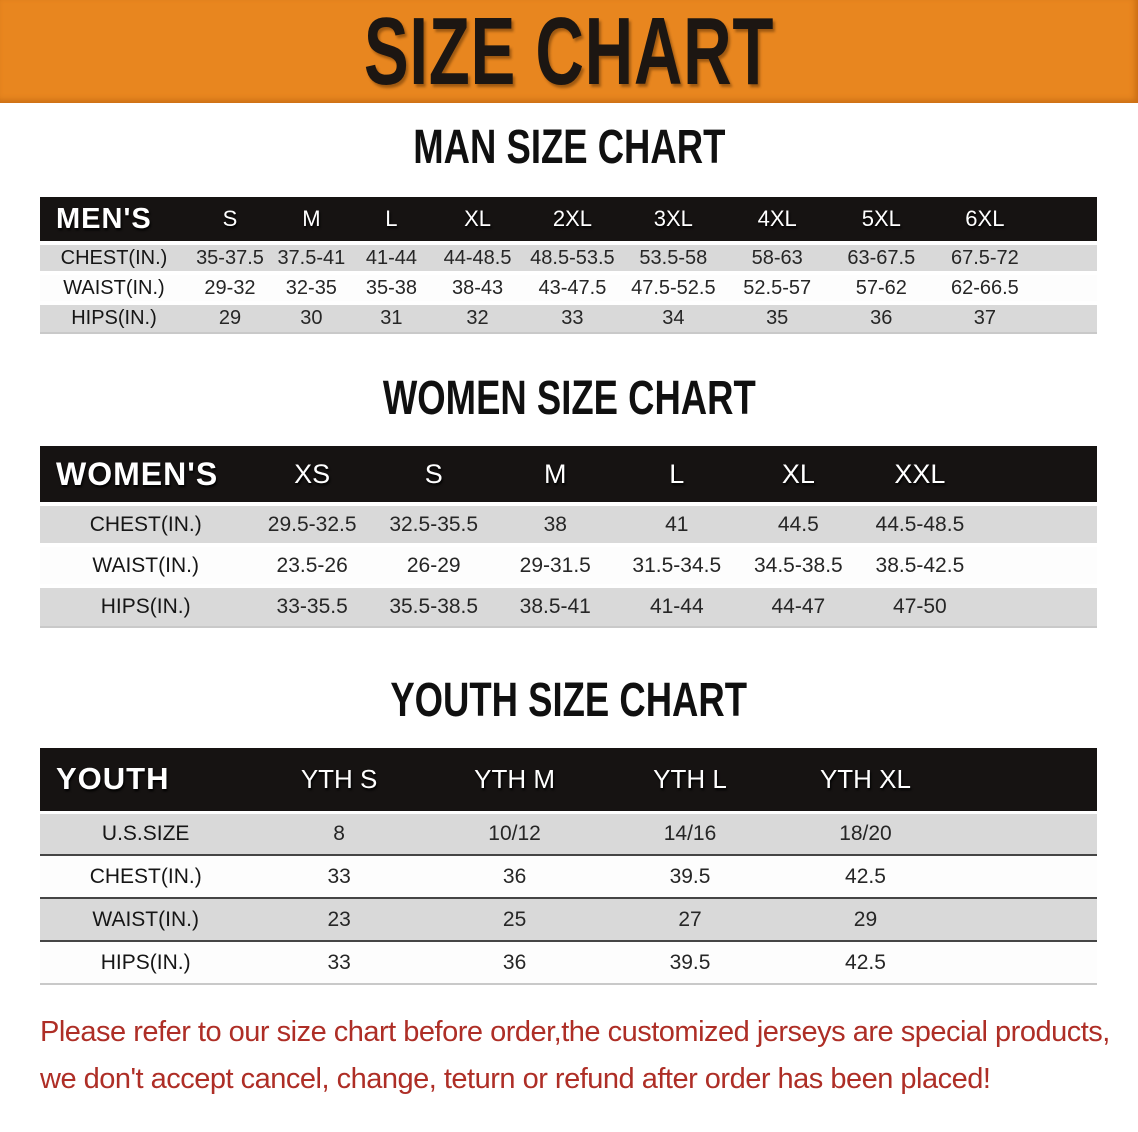 The height and width of the screenshot is (1132, 1138). I want to click on size-cell: 18/20, so click(865, 833).